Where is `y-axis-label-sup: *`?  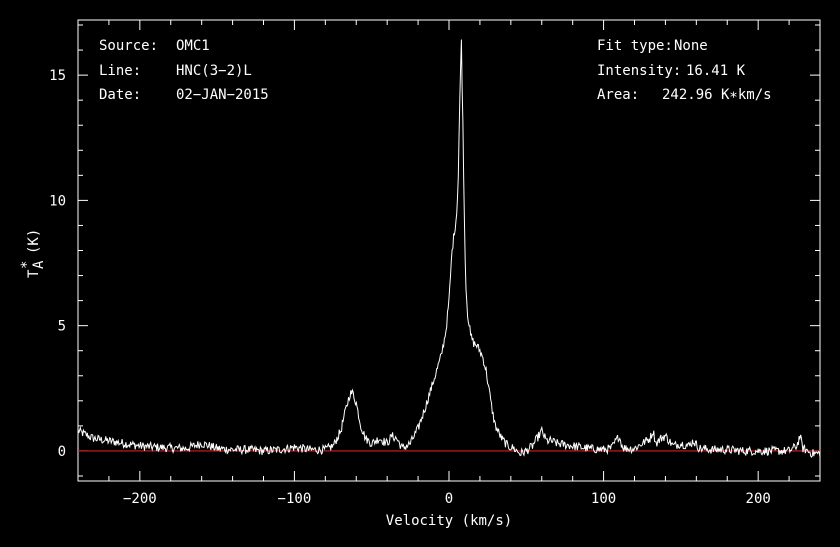 y-axis-label-sup: * is located at coordinates (27, 265).